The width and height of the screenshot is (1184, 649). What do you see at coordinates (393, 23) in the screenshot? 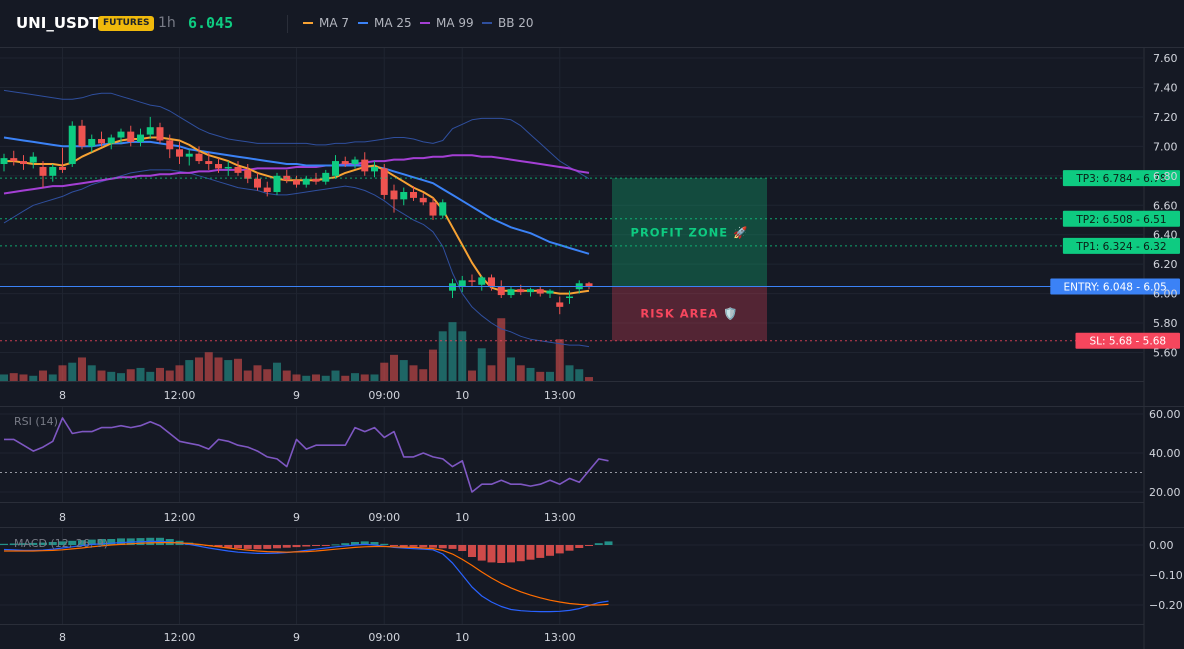
I see `legend-ma25-label: MA 25` at bounding box center [393, 23].